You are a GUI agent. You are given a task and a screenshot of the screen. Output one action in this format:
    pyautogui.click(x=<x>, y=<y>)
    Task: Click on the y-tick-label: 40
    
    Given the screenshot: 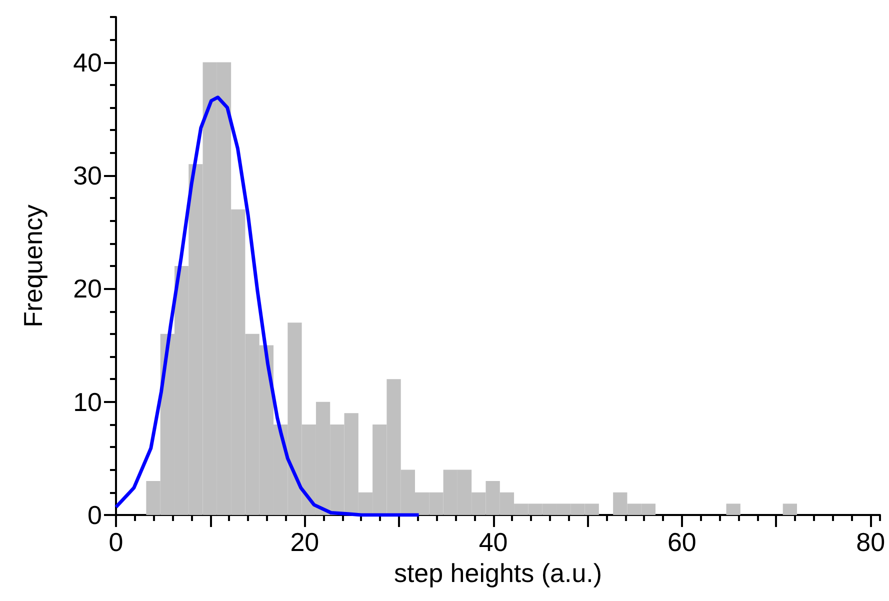 What is the action you would take?
    pyautogui.click(x=87, y=62)
    